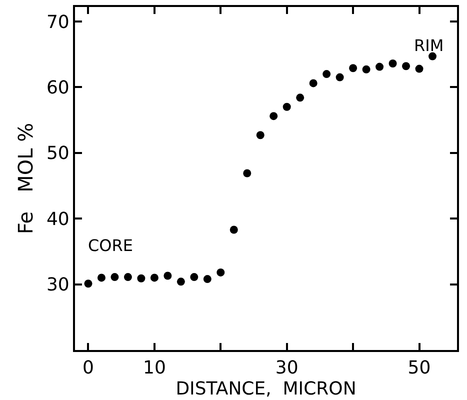 This screenshot has width=467, height=400. Describe the element at coordinates (266, 389) in the screenshot. I see `x-axis-title: DISTANCE, MICRON` at that location.